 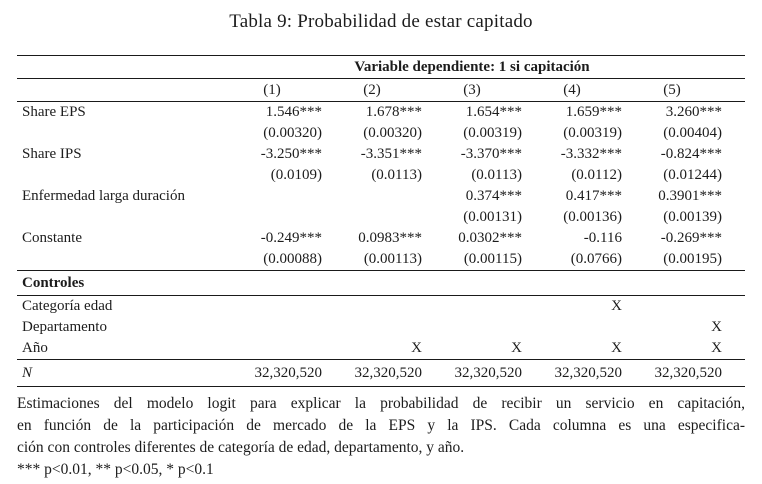 I want to click on coef-cell: 1.654***, so click(x=493, y=112).